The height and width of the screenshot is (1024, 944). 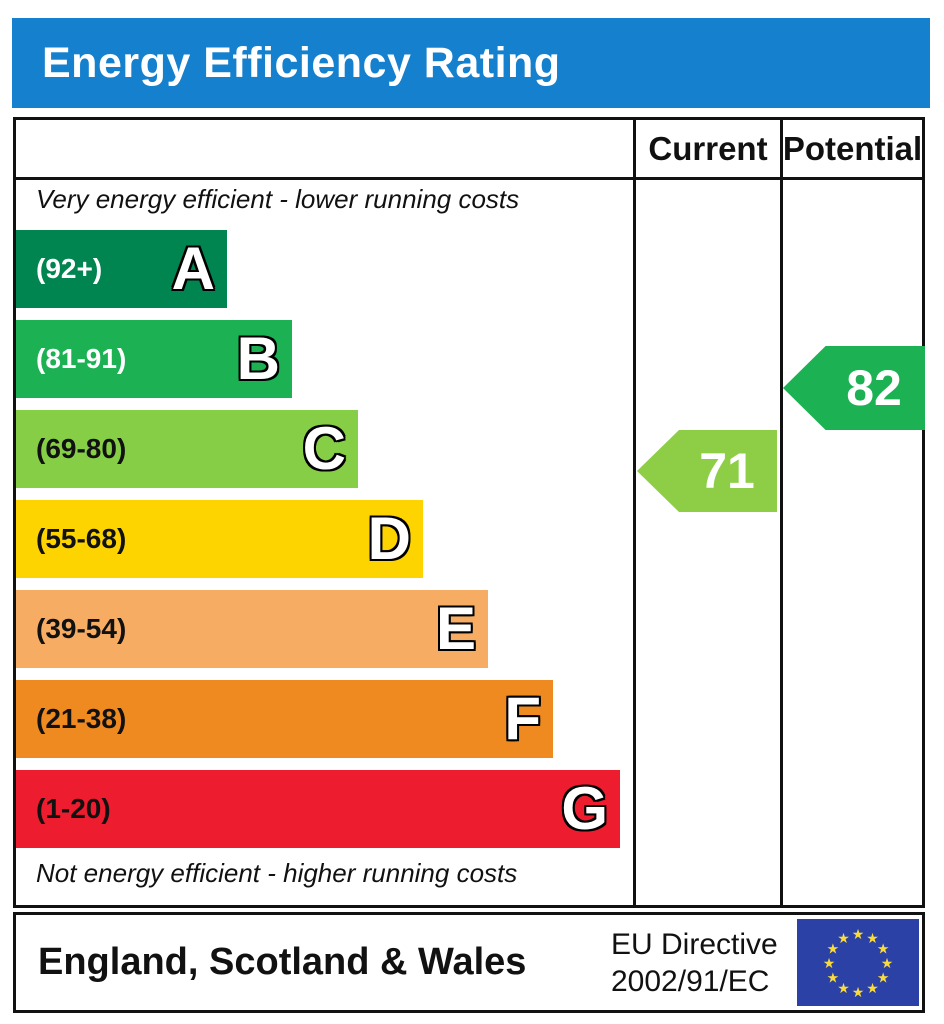 I want to click on band-g-range: (1-20), so click(x=73, y=808).